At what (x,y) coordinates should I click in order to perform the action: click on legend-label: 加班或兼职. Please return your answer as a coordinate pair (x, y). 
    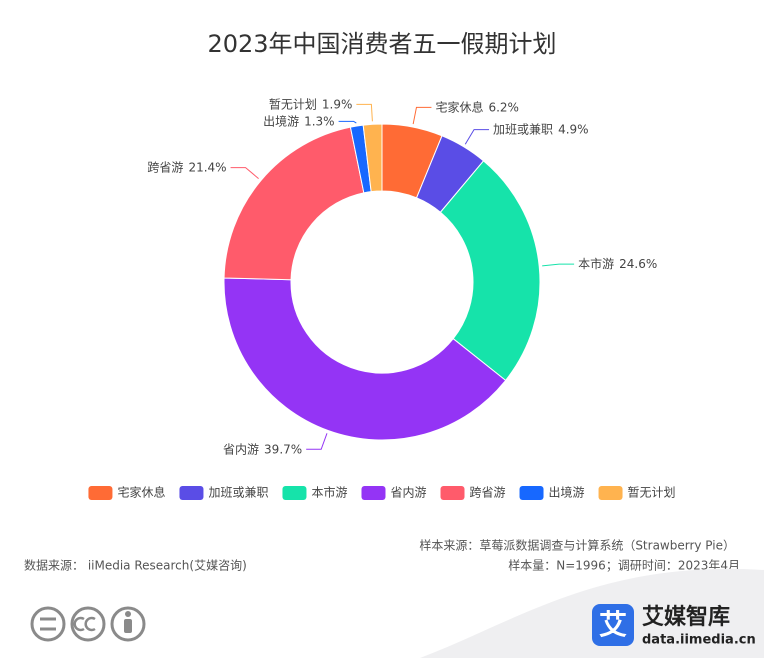
    Looking at the image, I should click on (238, 493).